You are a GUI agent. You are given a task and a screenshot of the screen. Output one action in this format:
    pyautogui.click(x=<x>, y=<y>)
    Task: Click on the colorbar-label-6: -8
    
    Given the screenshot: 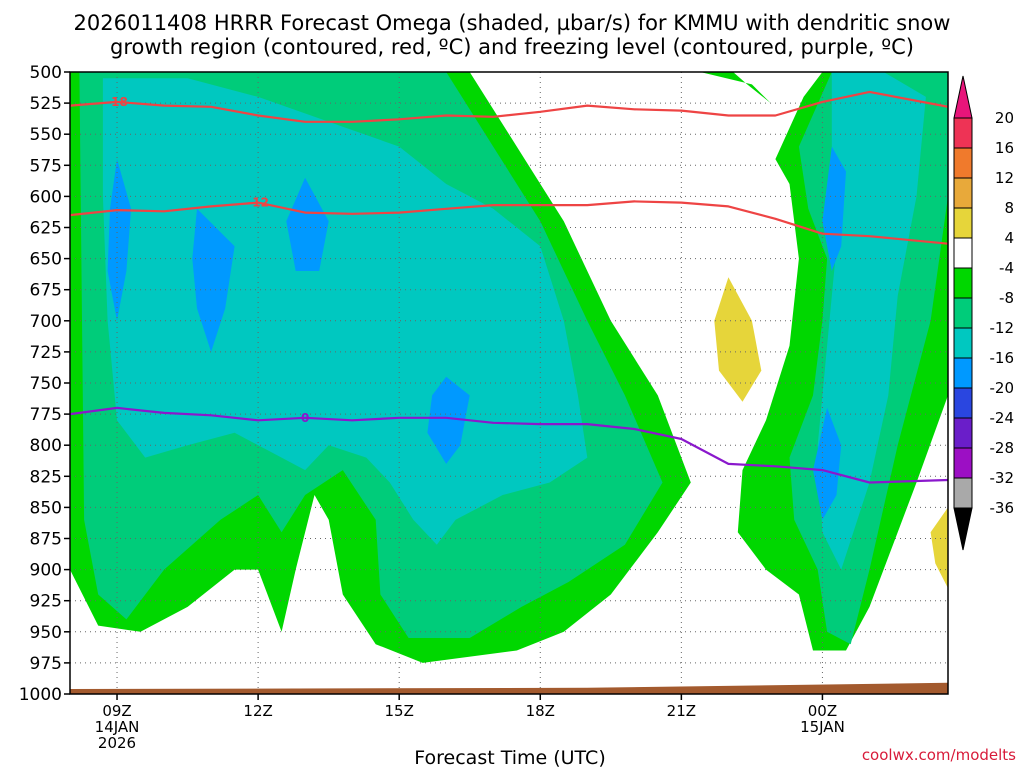 What is the action you would take?
    pyautogui.click(x=1006, y=298)
    